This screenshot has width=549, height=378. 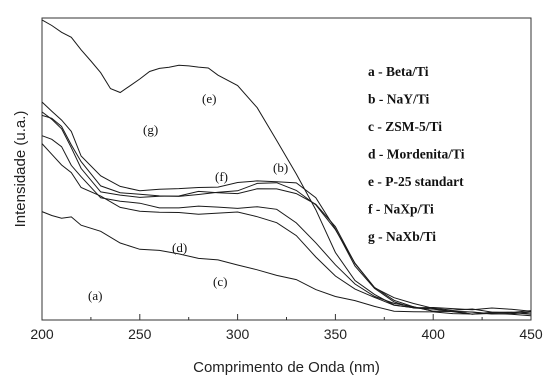 What do you see at coordinates (286, 328) in the screenshot?
I see `x-axis-ticks: 200 250 300 350 400 450` at bounding box center [286, 328].